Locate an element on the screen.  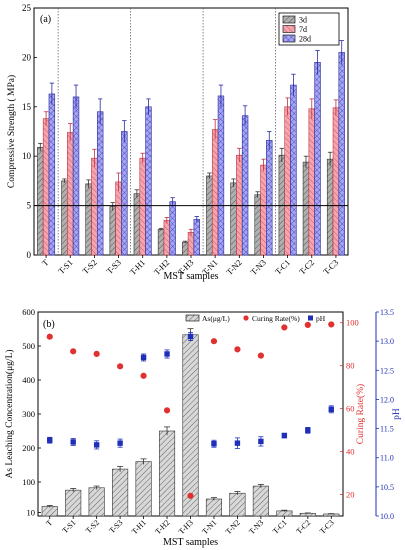
bar-28d-t-s1 is located at coordinates (76, 176).